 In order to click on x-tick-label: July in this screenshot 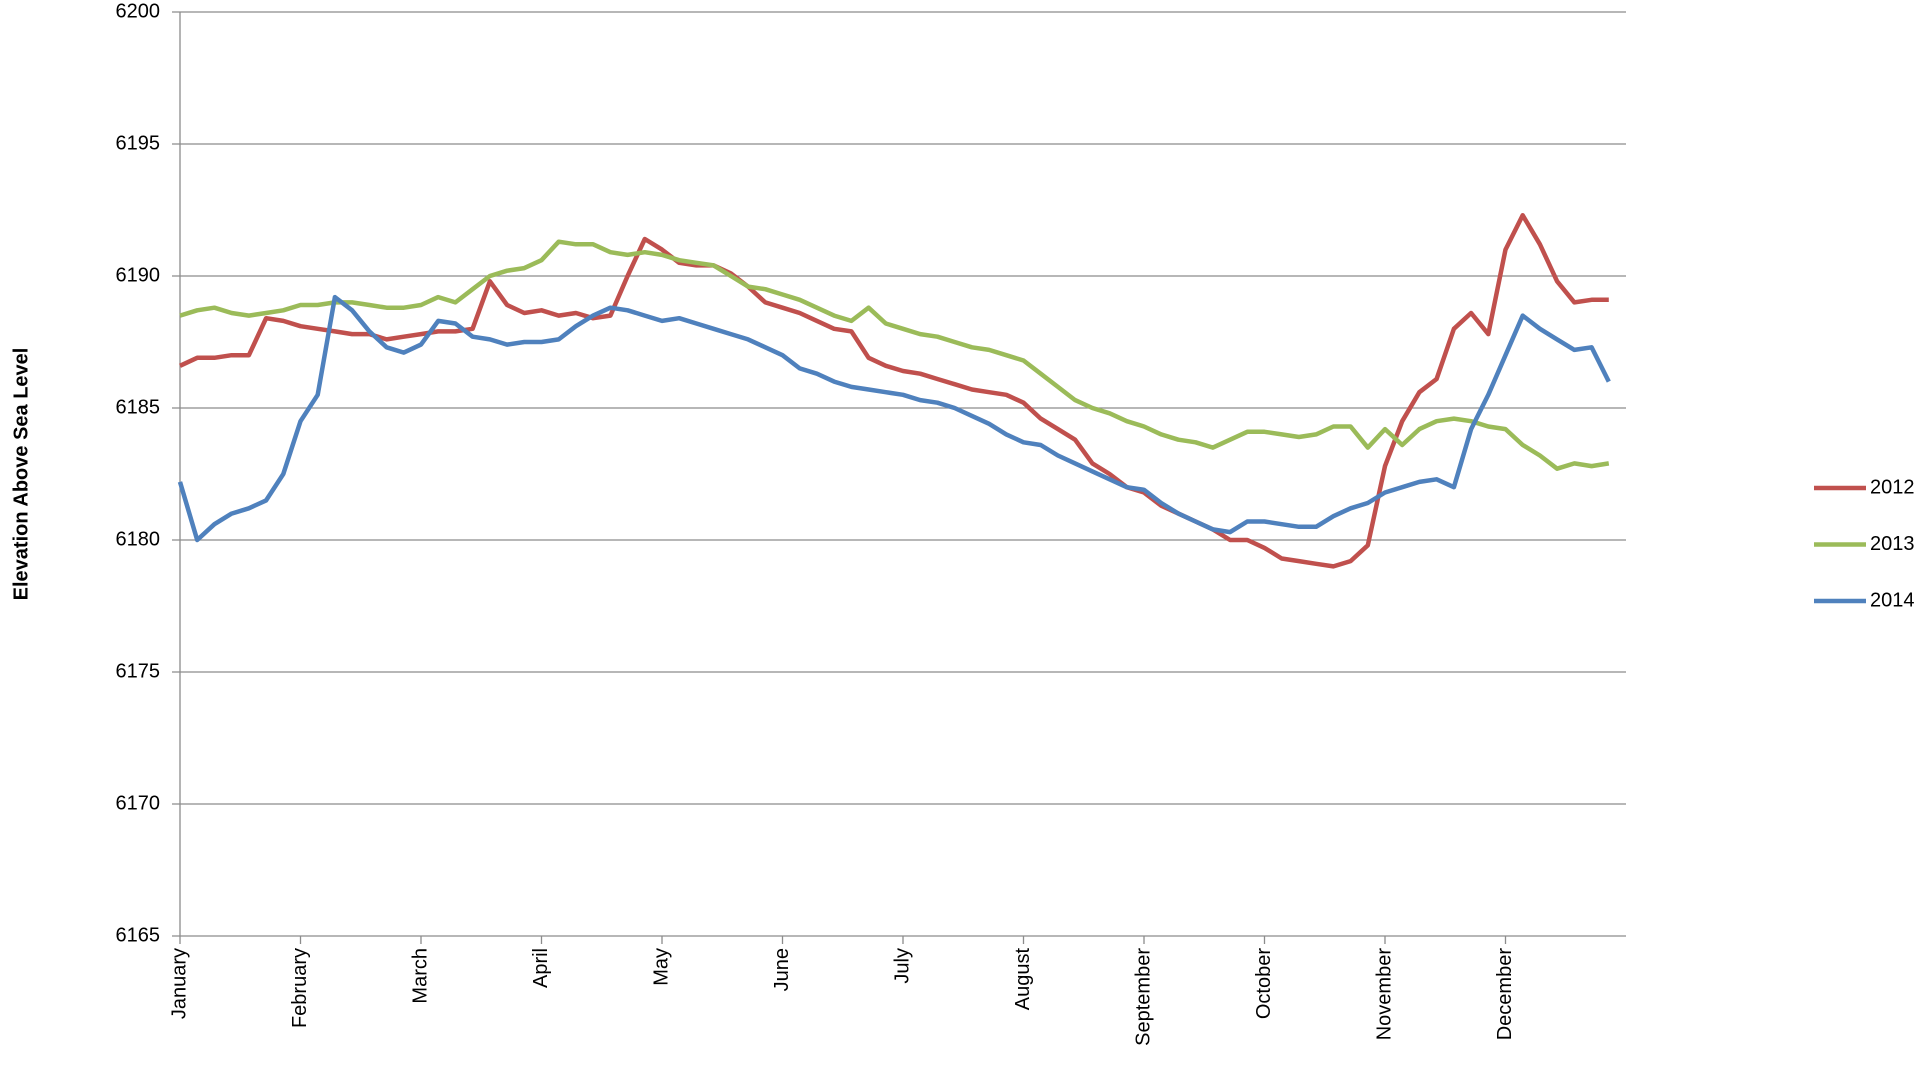, I will do `click(902, 966)`.